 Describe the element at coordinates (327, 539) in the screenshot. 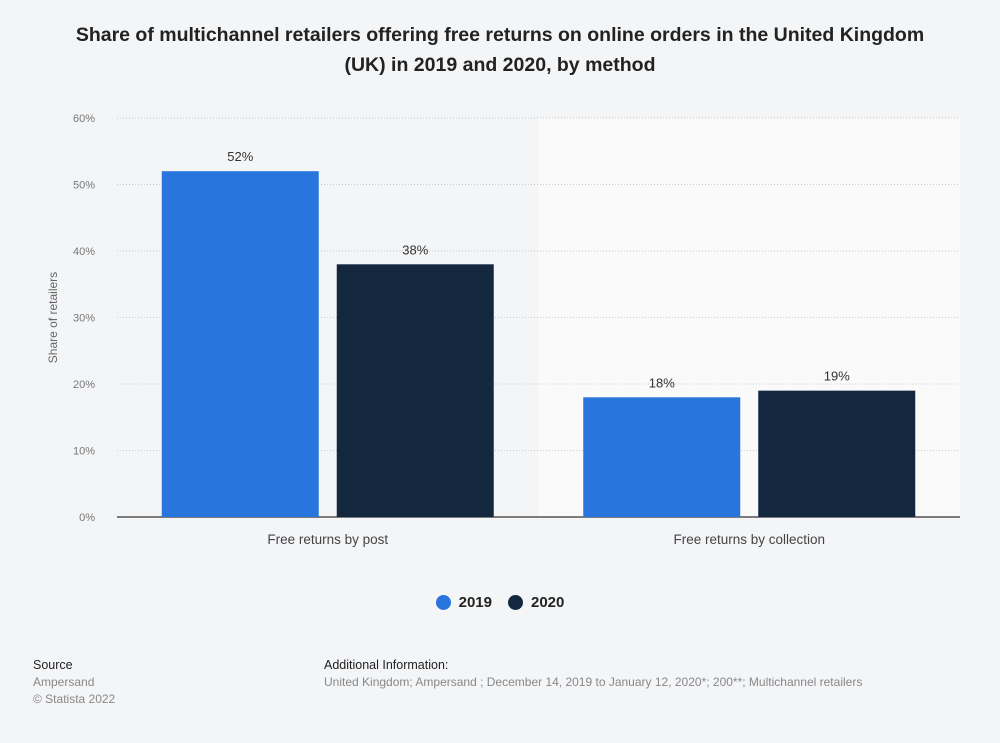

I see `x-tick-label: Free returns by post` at that location.